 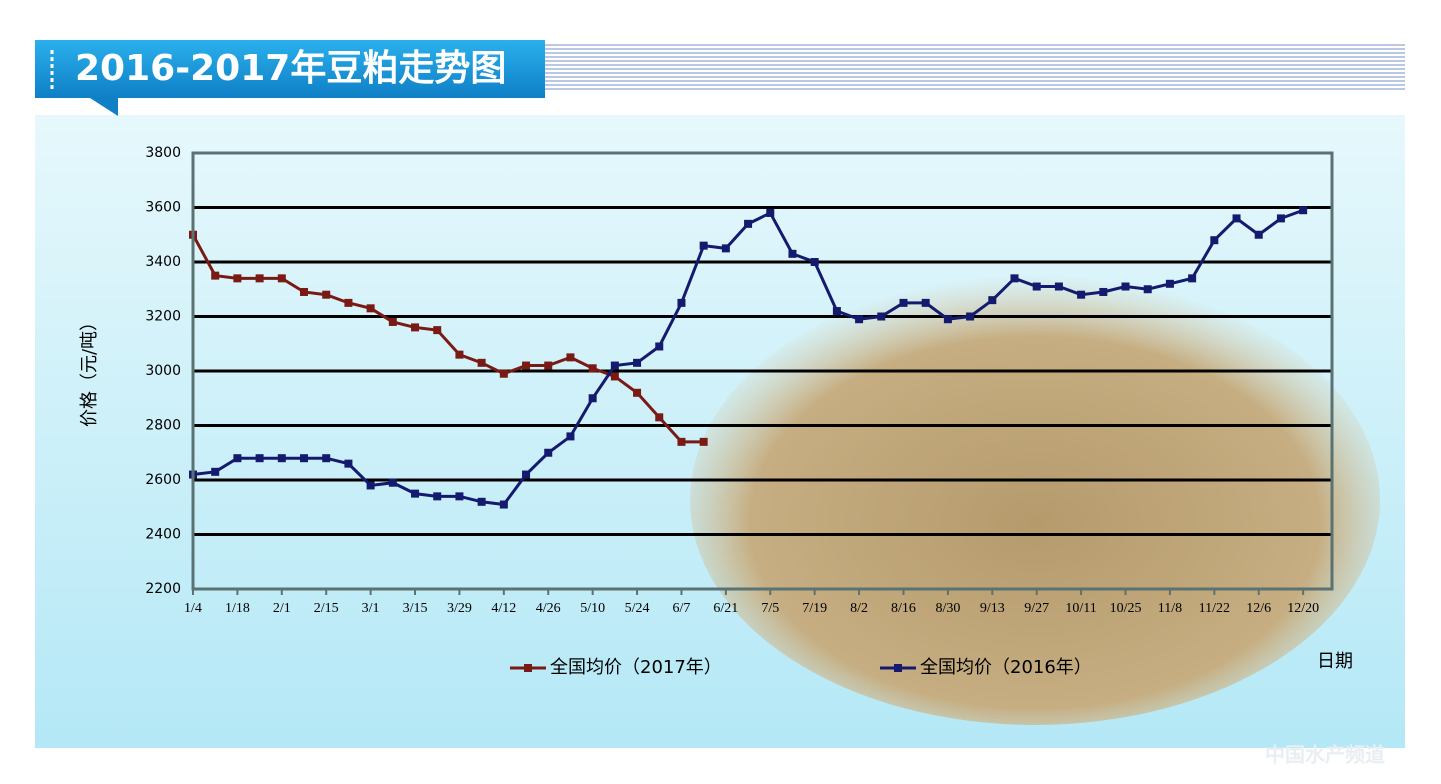 I want to click on x-tick-label: 7/5, so click(x=770, y=608).